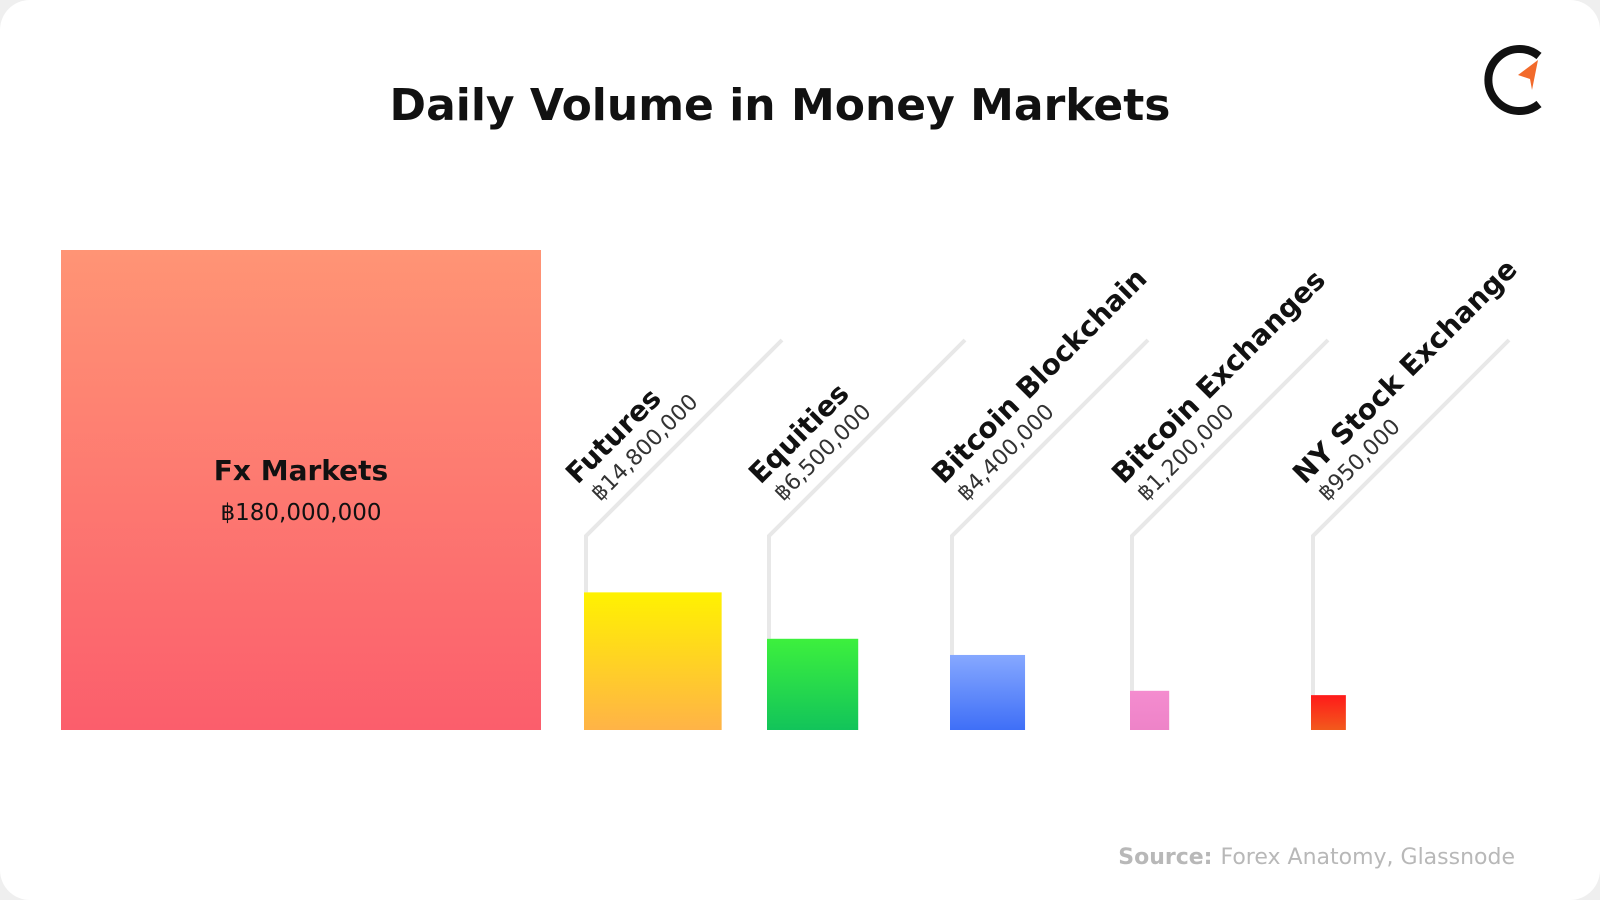 Image resolution: width=1600 pixels, height=900 pixels. I want to click on logo-arrow, so click(1528, 75).